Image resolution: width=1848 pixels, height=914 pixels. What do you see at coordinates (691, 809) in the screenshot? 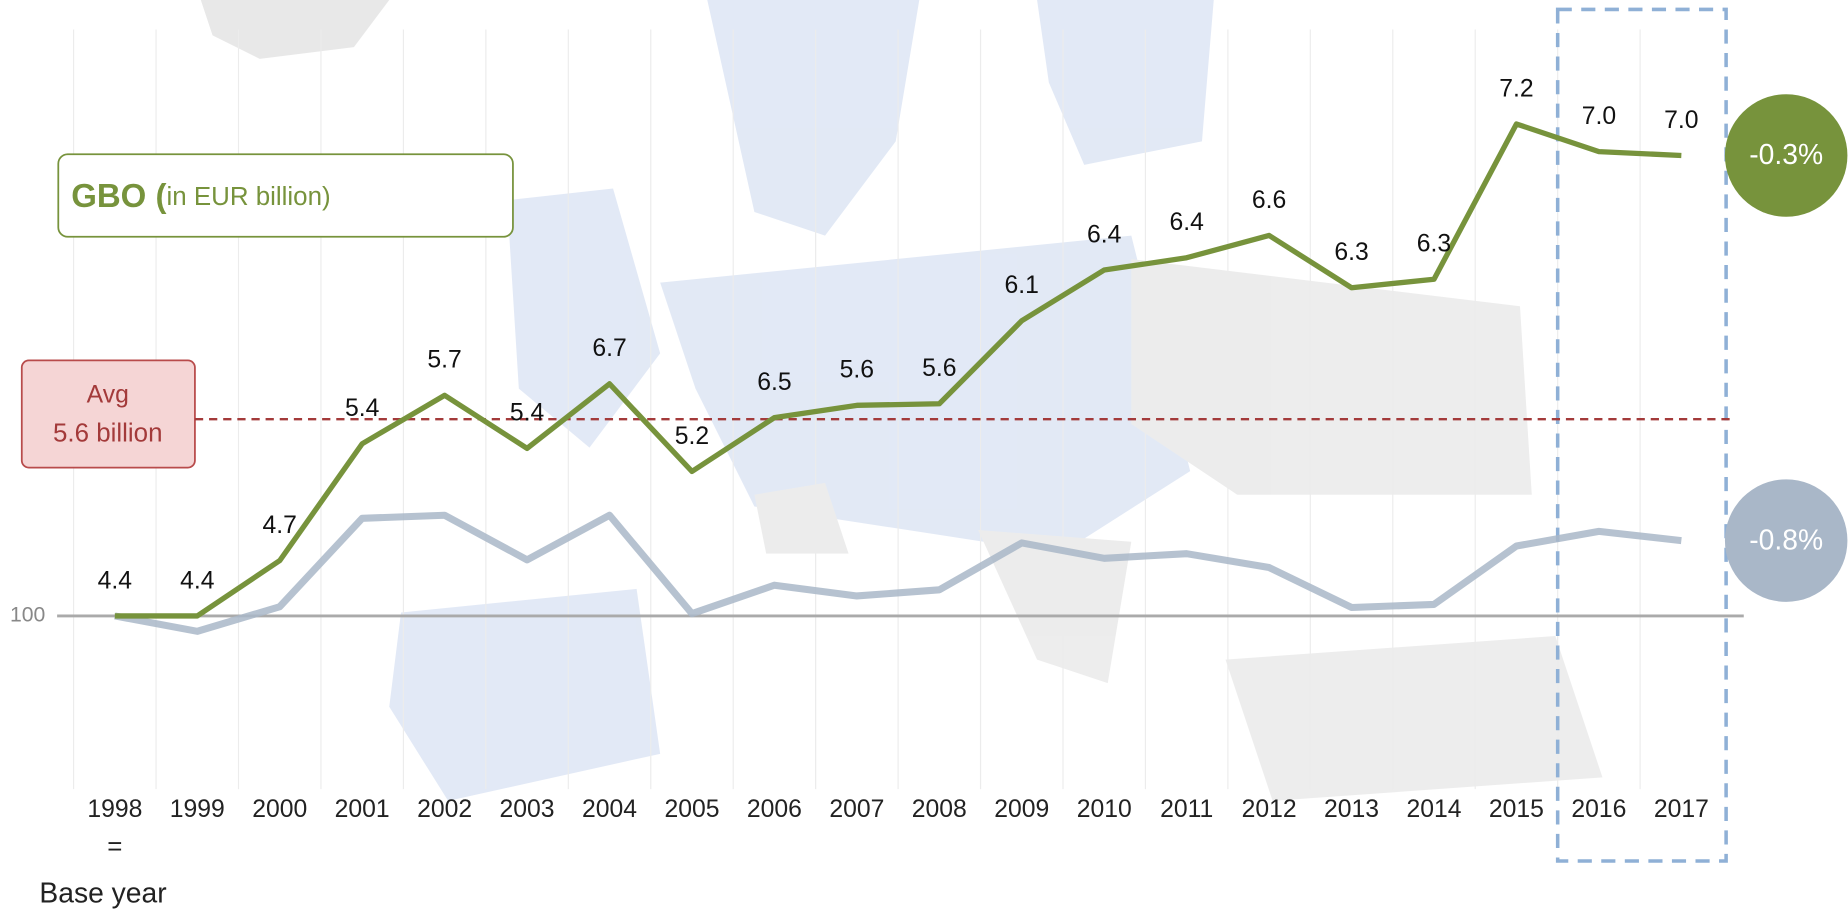
I see `x-tick-label: 2005` at bounding box center [691, 809].